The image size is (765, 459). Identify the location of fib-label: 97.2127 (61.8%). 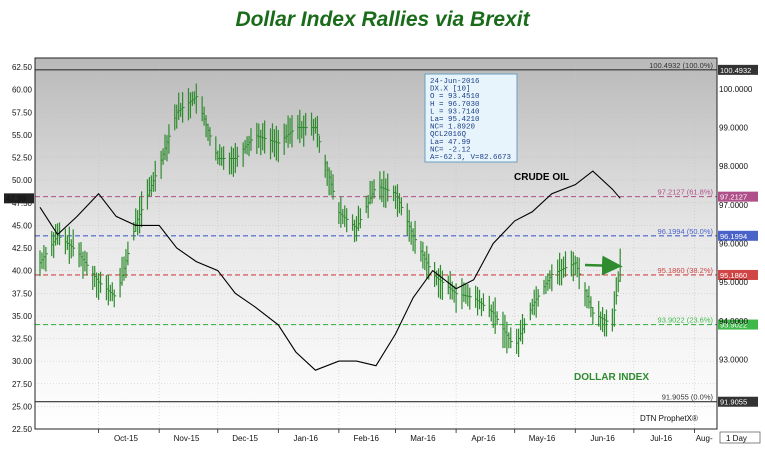
(686, 192).